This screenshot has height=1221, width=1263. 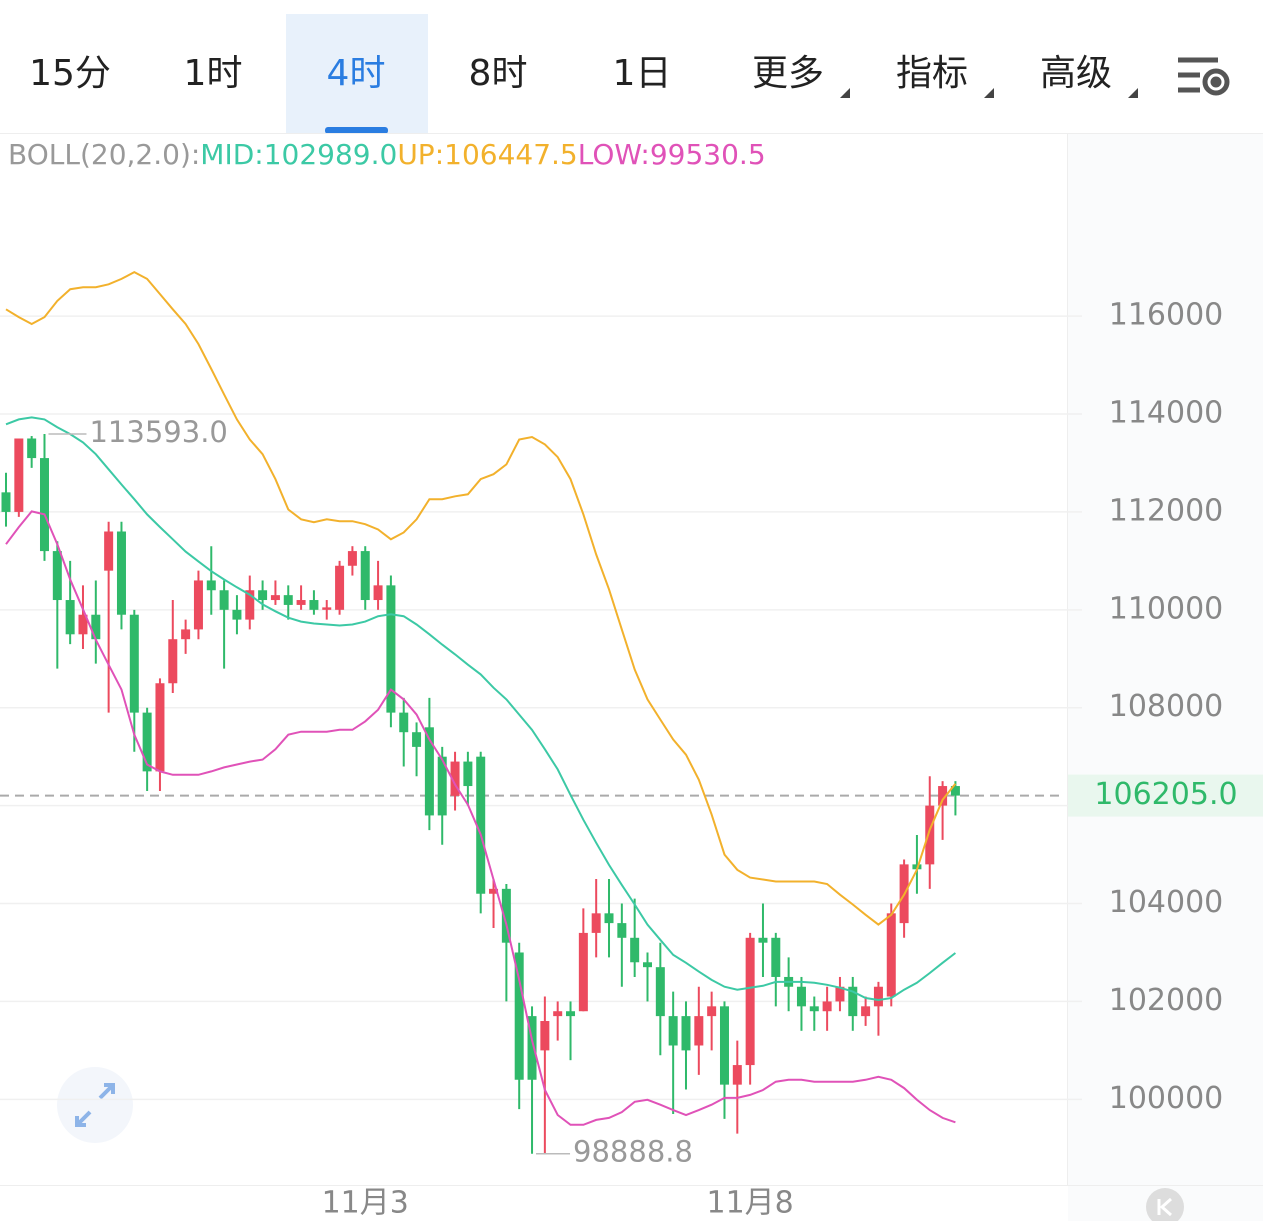 I want to click on tab: 4时, so click(x=356, y=73).